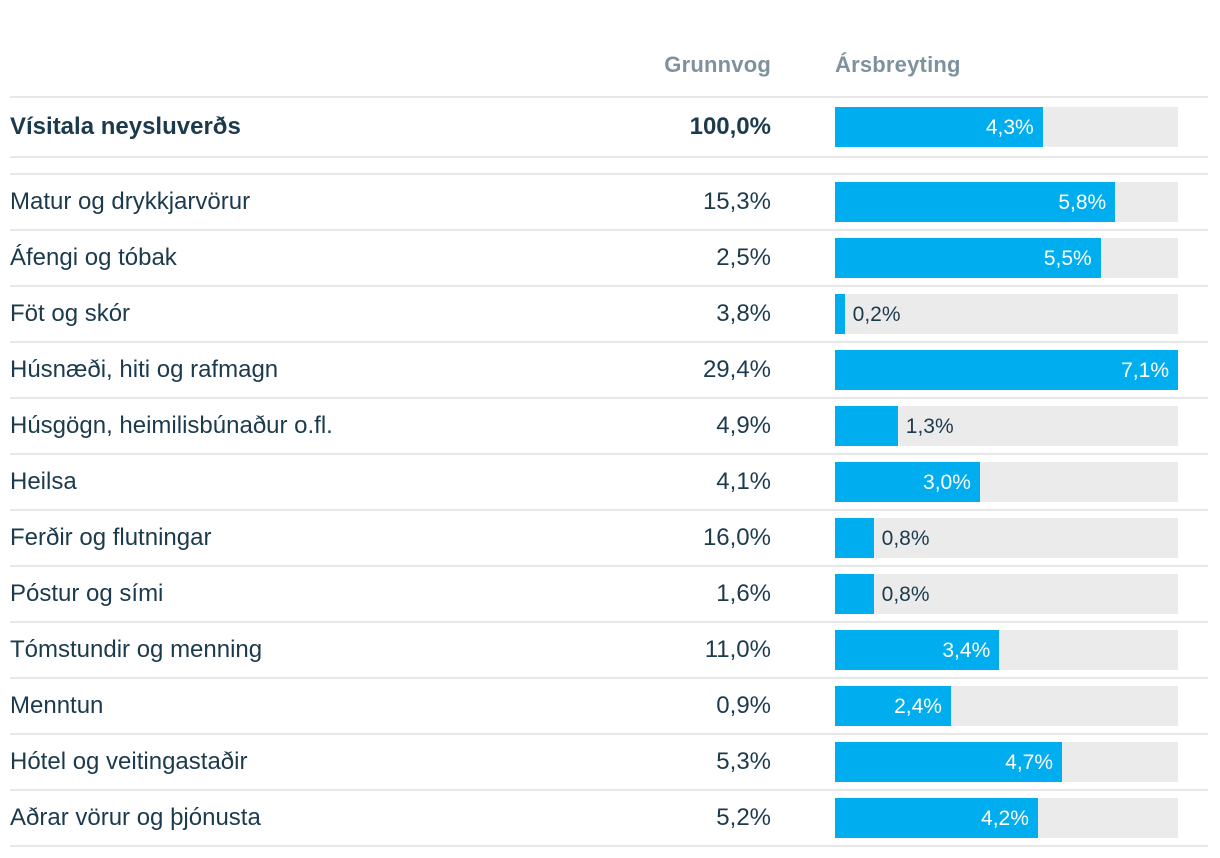 This screenshot has height=858, width=1220. Describe the element at coordinates (743, 818) in the screenshot. I see `weight-value: 5,2%` at that location.